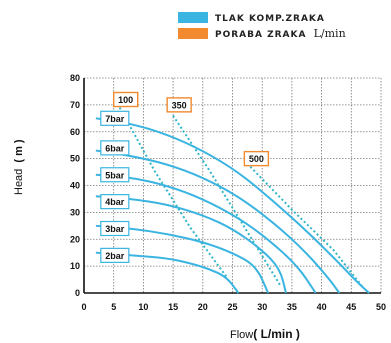 This screenshot has height=343, width=391. What do you see at coordinates (113, 307) in the screenshot?
I see `x-tick-label: 5` at bounding box center [113, 307].